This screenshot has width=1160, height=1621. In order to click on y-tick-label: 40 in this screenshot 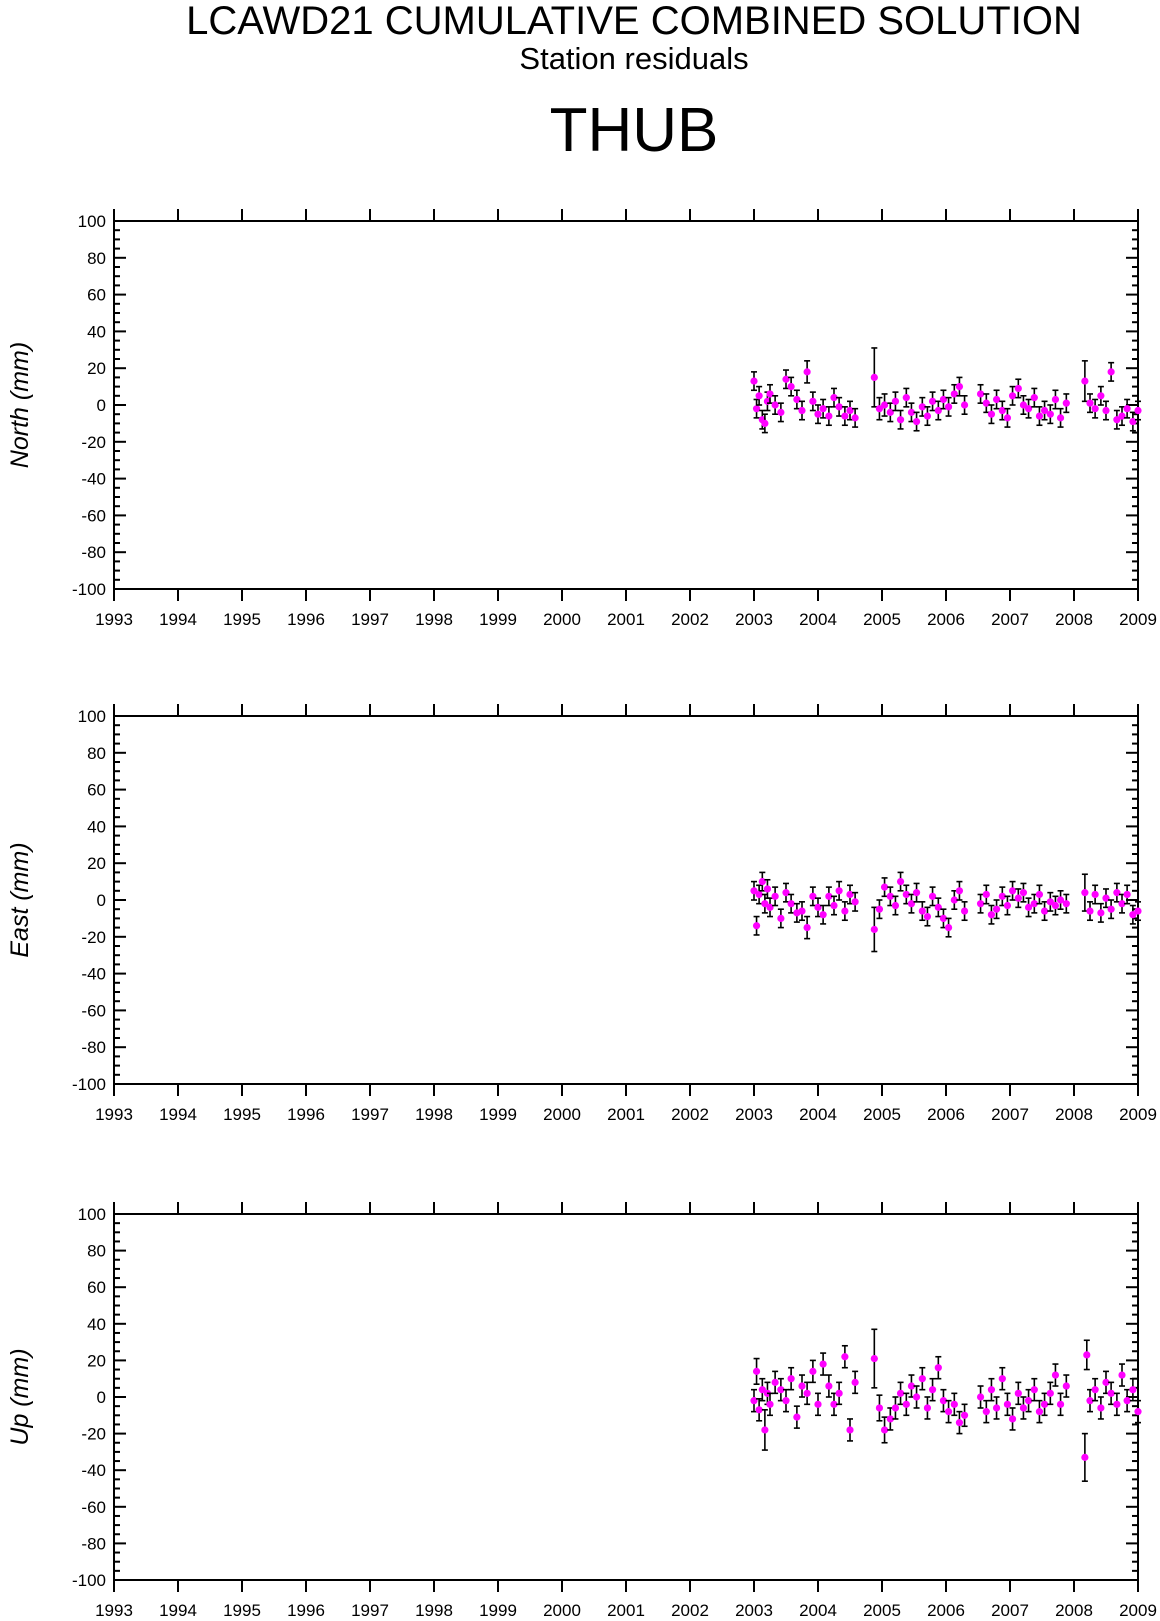, I will do `click(96, 331)`.